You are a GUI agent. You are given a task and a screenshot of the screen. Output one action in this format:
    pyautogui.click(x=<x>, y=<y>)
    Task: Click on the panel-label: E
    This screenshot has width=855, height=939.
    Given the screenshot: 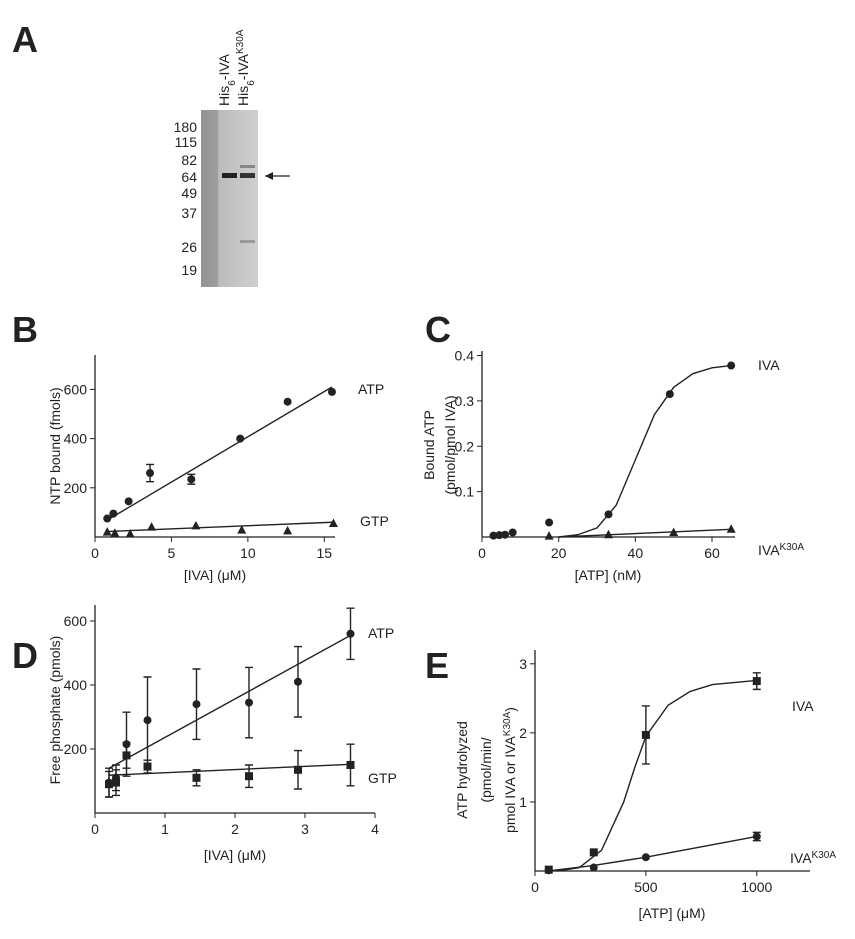 What is the action you would take?
    pyautogui.click(x=437, y=665)
    